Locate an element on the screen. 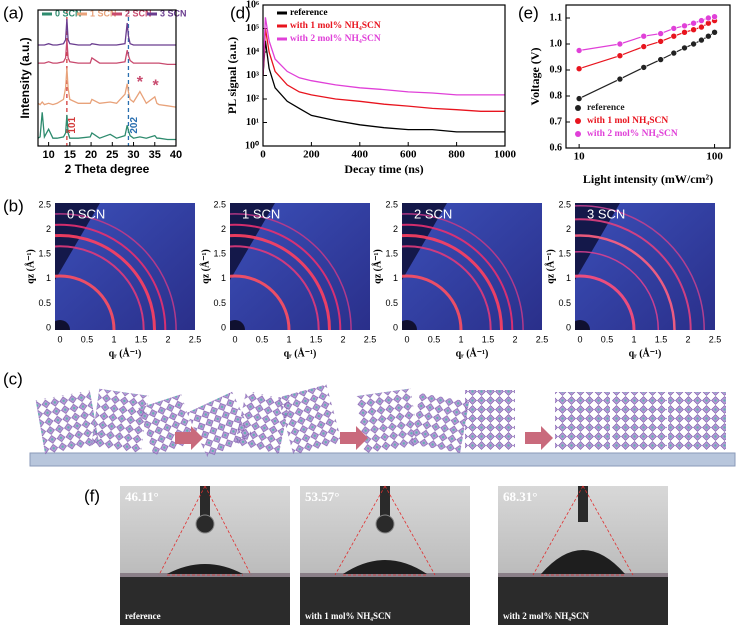 Image resolution: width=737 pixels, height=629 pixels. y-tick-label: 0.9 is located at coordinates (556, 69).